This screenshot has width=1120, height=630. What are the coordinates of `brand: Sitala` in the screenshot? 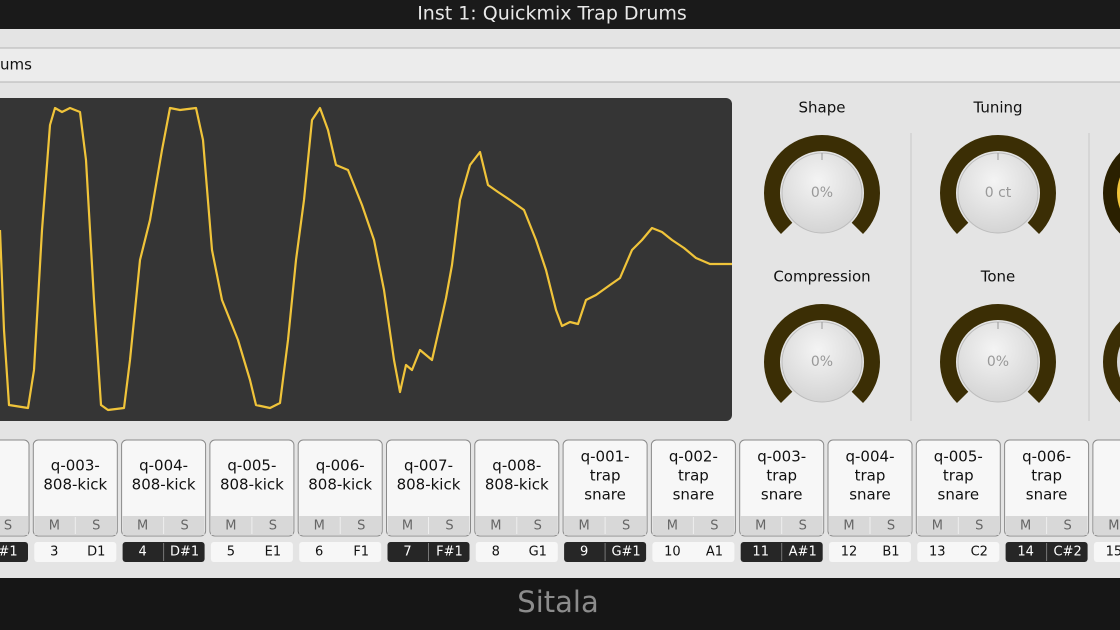 It's located at (557, 602).